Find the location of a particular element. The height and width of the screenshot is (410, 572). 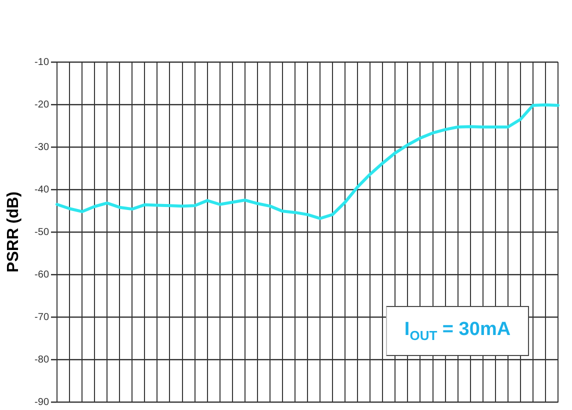

y-tick-label: -20 is located at coordinates (42, 104).